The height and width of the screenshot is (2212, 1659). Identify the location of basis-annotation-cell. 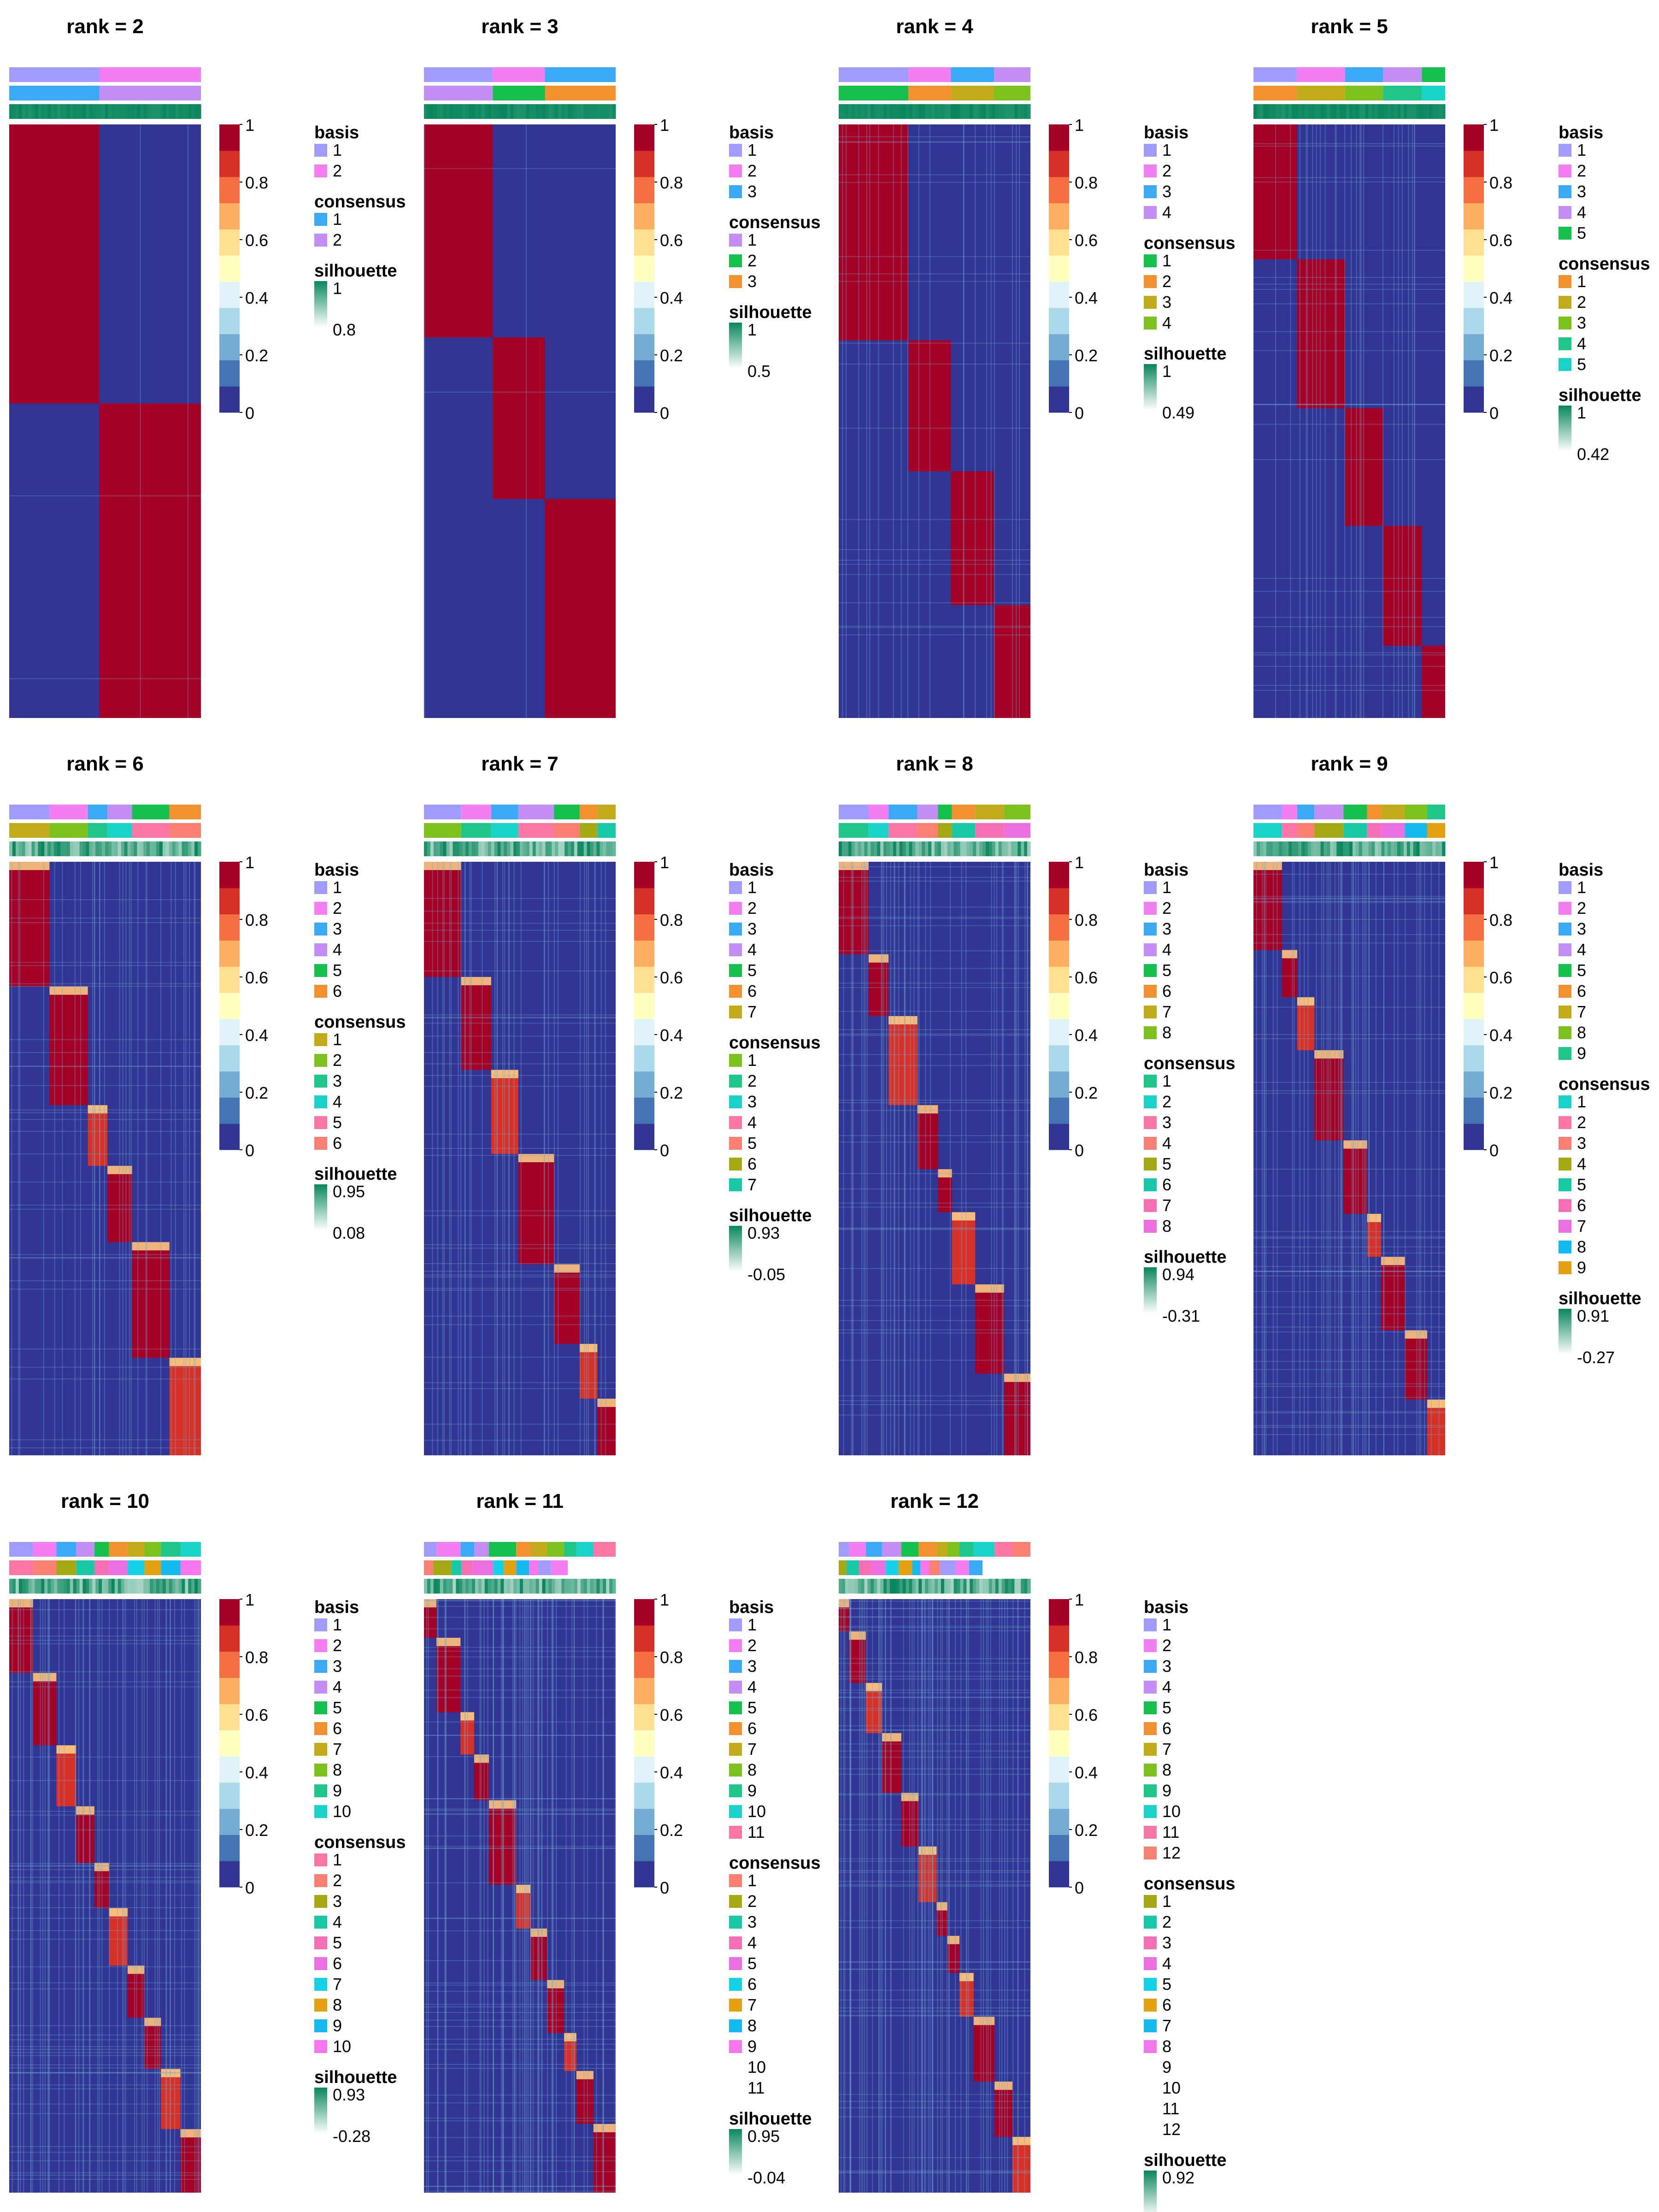
(844, 1549).